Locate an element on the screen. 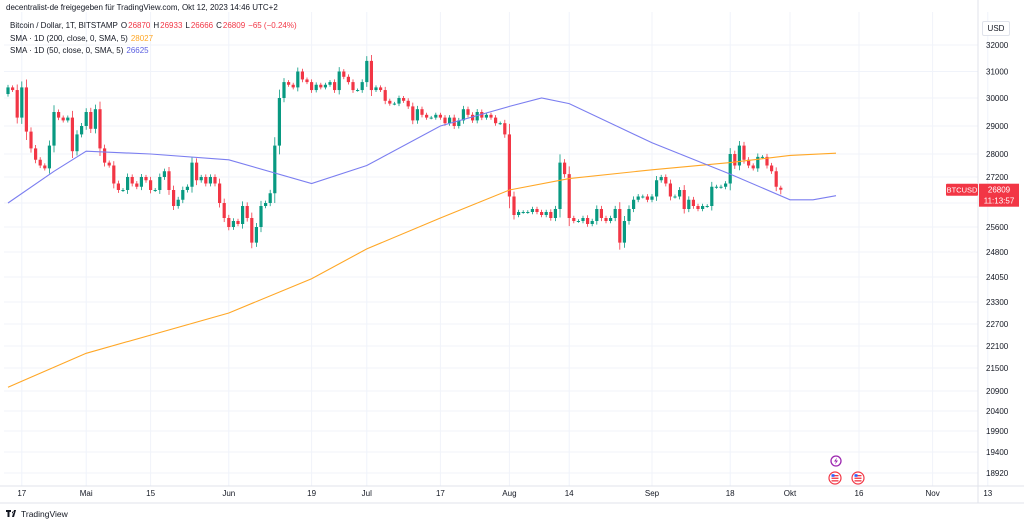 The height and width of the screenshot is (525, 1024). x-tick-label: 13 is located at coordinates (987, 493).